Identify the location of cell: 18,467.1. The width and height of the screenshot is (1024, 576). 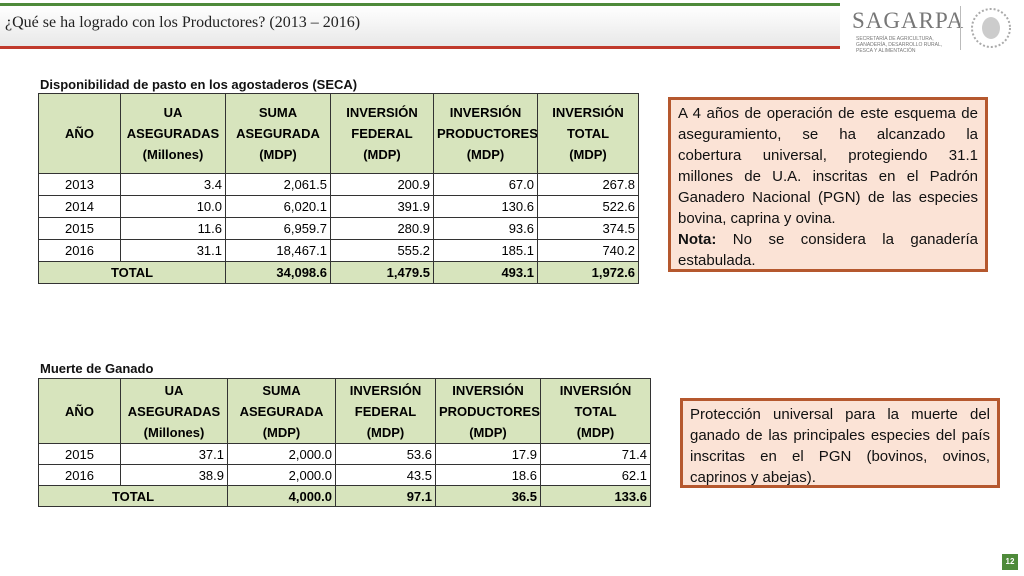
(278, 250).